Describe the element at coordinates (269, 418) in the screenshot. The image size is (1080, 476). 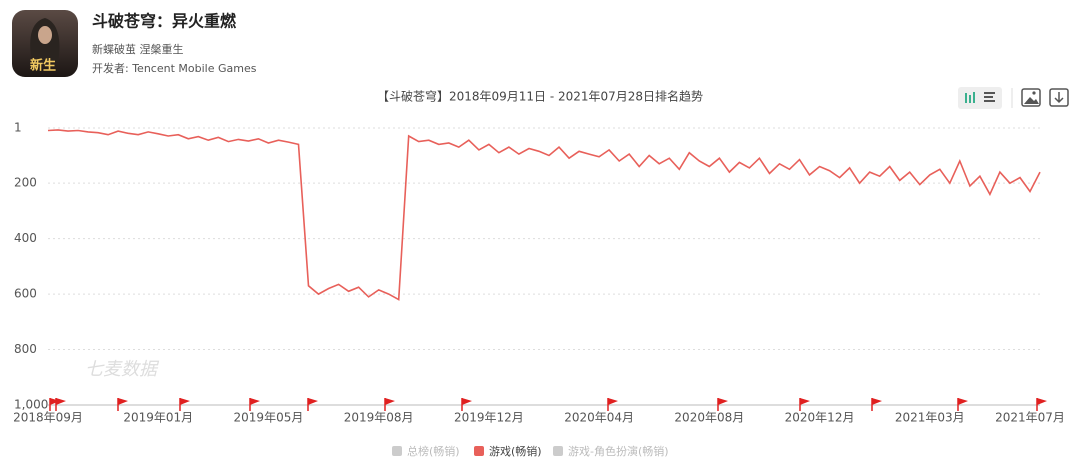
I see `x-tick-label: 2019年05月` at that location.